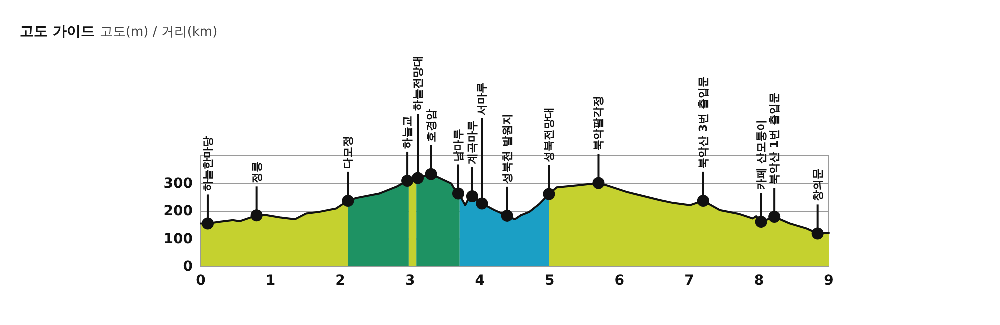 This screenshot has width=1000, height=325. Describe the element at coordinates (761, 155) in the screenshot. I see `annotation: 카페 산모퉁이` at that location.